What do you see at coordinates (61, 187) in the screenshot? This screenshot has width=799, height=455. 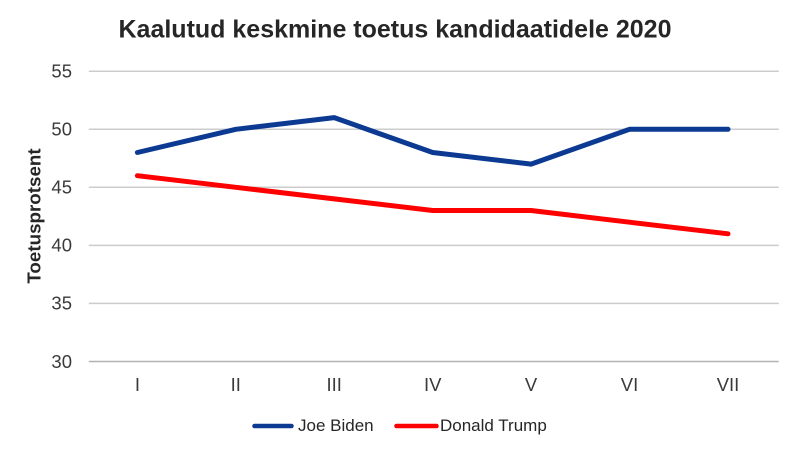 I see `svg-text: 45` at bounding box center [61, 187].